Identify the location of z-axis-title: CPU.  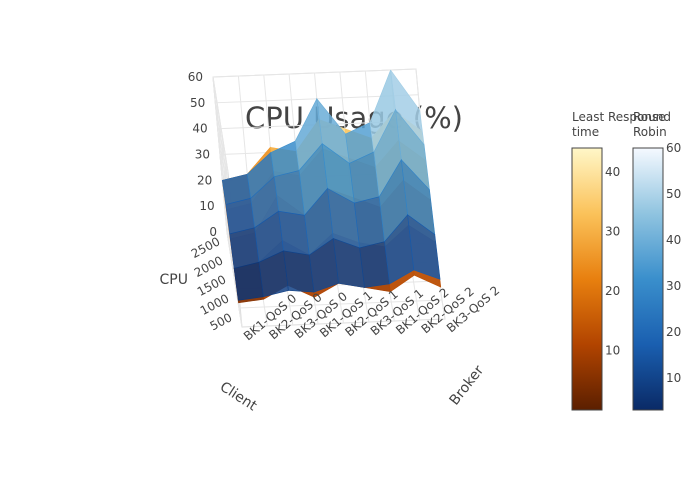
(174, 280).